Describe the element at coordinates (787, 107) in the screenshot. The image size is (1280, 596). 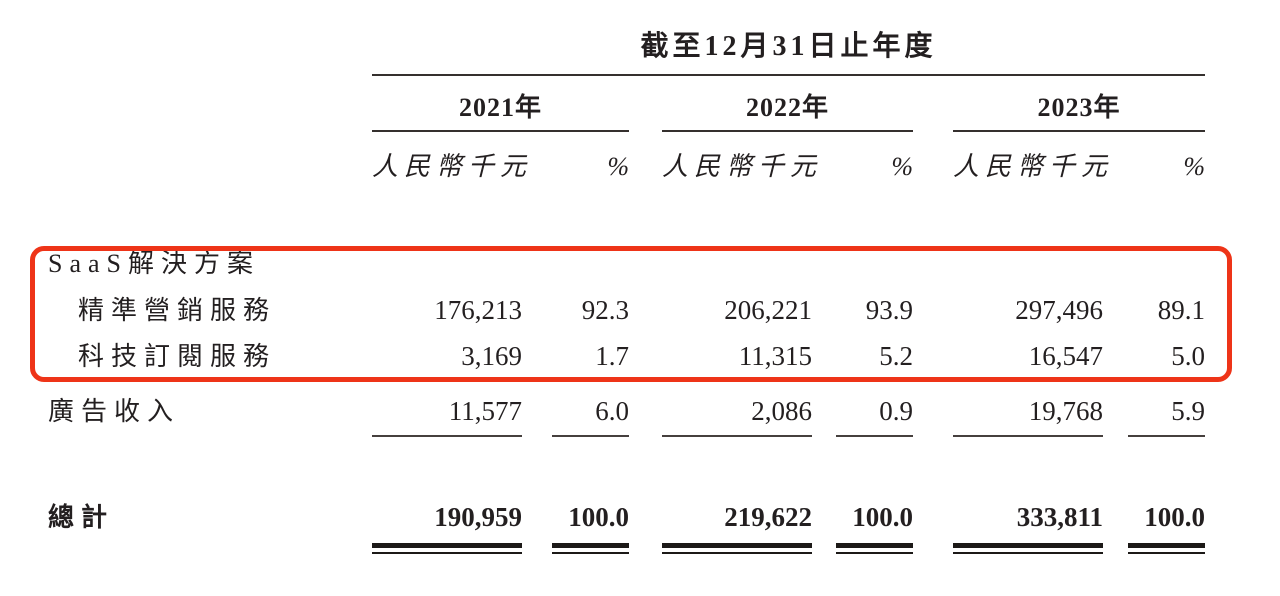
I see `year-2022-label: 2022年` at that location.